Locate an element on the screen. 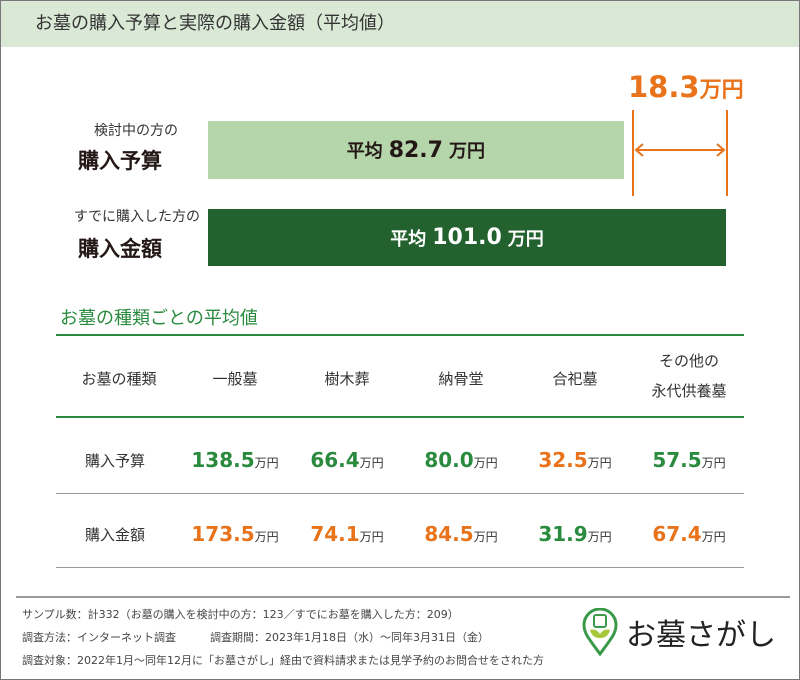 Image resolution: width=800 pixels, height=680 pixels. table-cell: 80.0万円 is located at coordinates (461, 460).